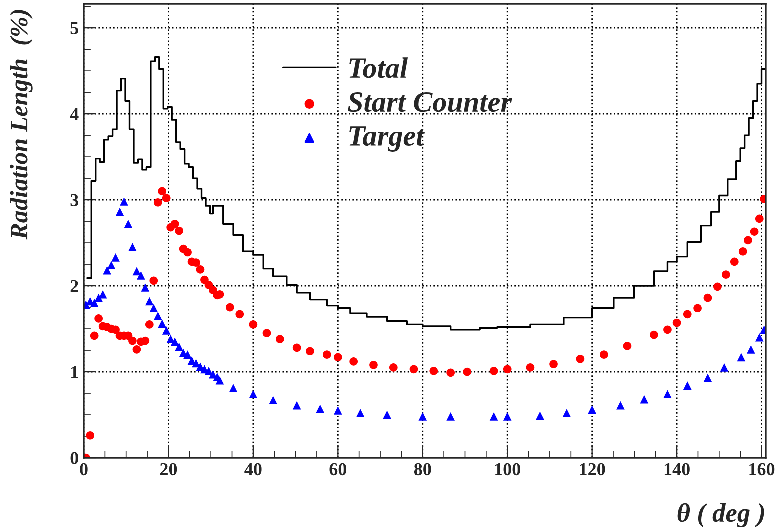 The width and height of the screenshot is (775, 527). What do you see at coordinates (593, 469) in the screenshot?
I see `x-tick-label: 120` at bounding box center [593, 469].